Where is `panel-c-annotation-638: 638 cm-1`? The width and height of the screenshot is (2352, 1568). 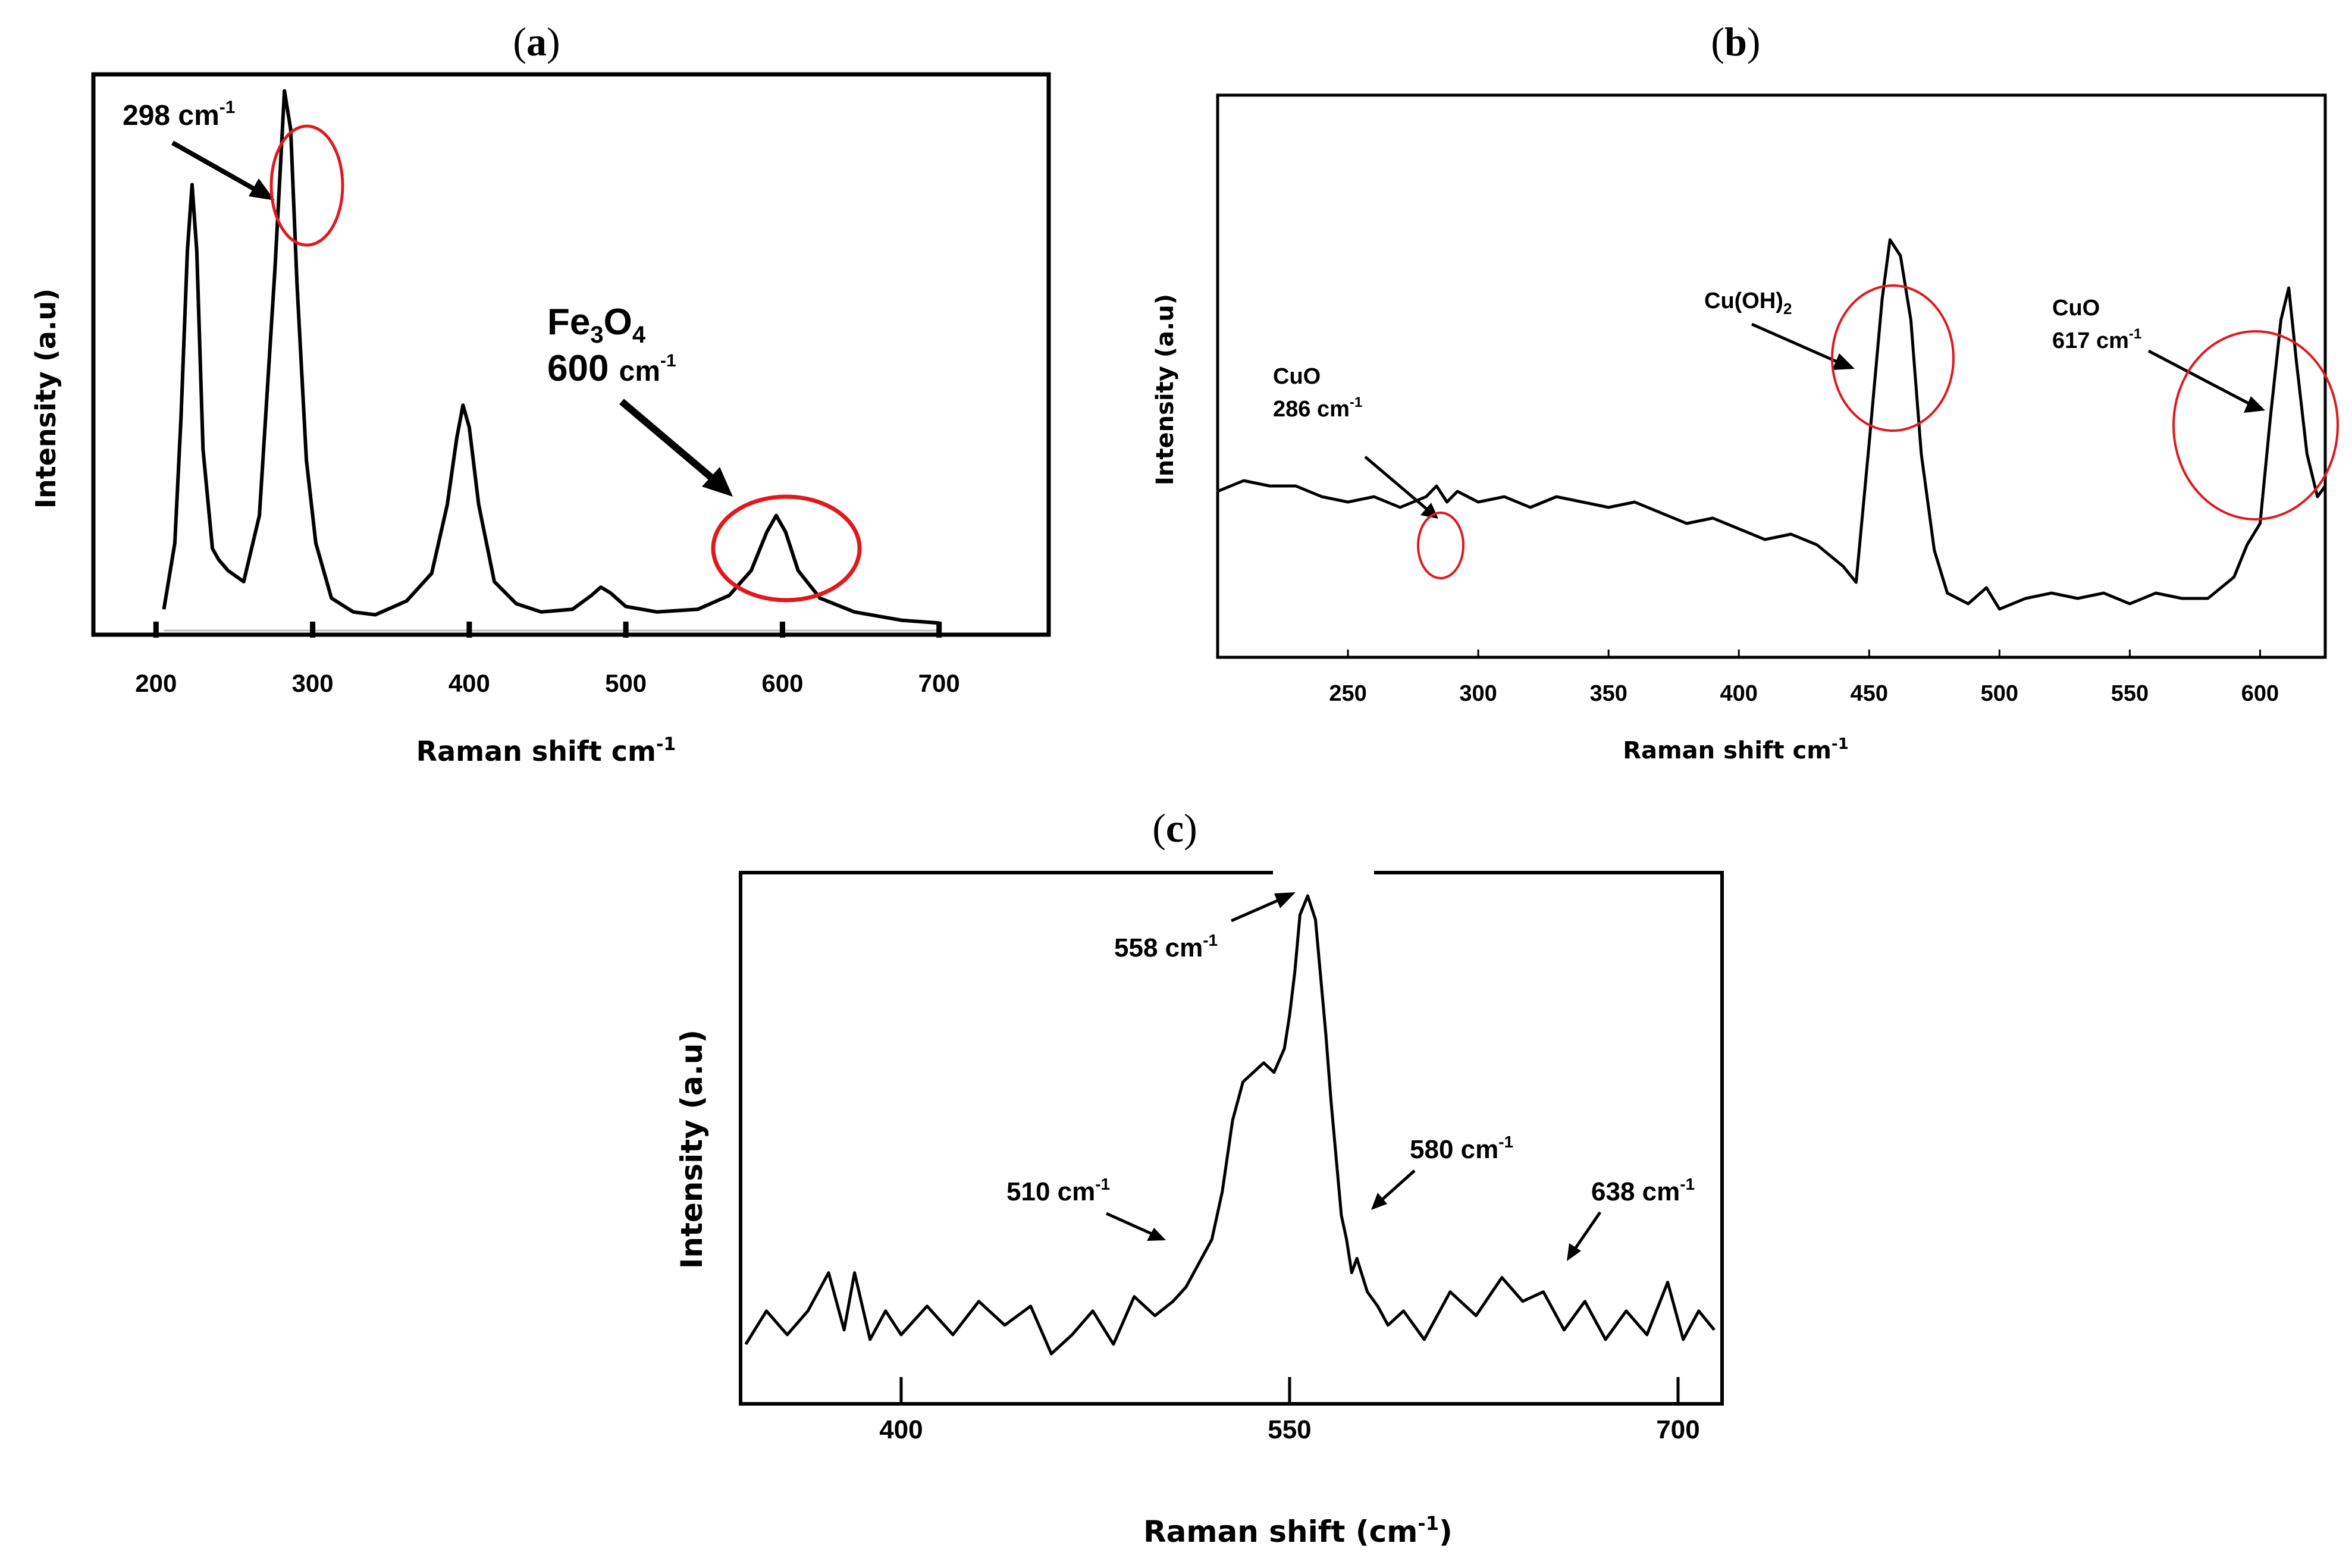 panel-c-annotation-638: 638 cm-1 is located at coordinates (1643, 1190).